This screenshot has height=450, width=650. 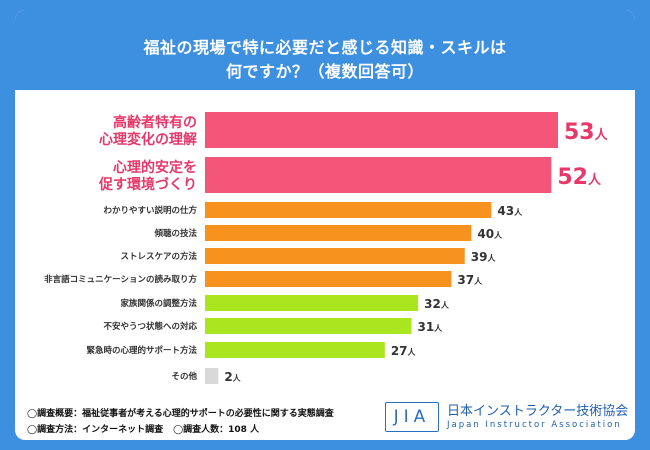 What do you see at coordinates (120, 279) in the screenshot?
I see `category-label-6: 非言語コミュニケーションの読み取り方` at bounding box center [120, 279].